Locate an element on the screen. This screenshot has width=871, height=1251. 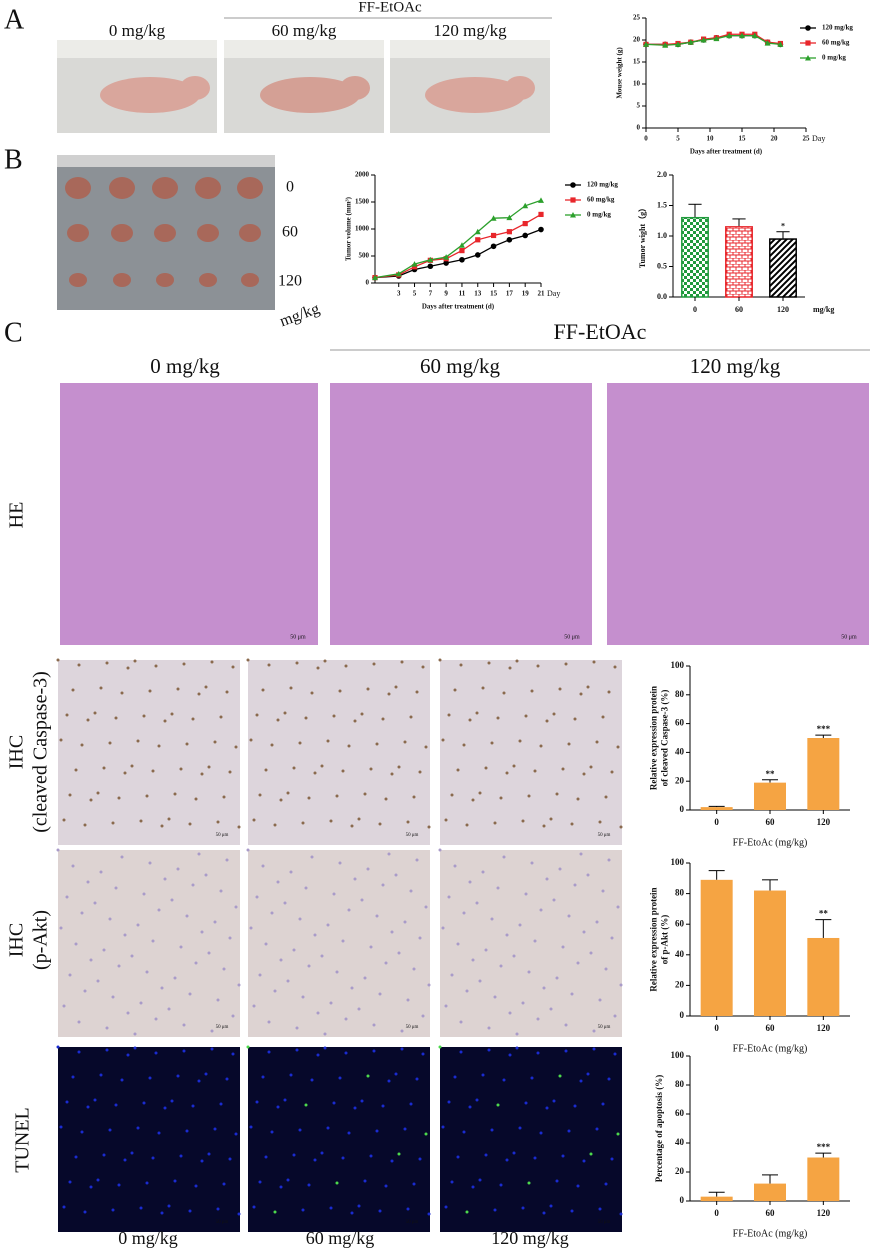
x-axis-label: Days after treatment (d) is located at coordinates (458, 307).